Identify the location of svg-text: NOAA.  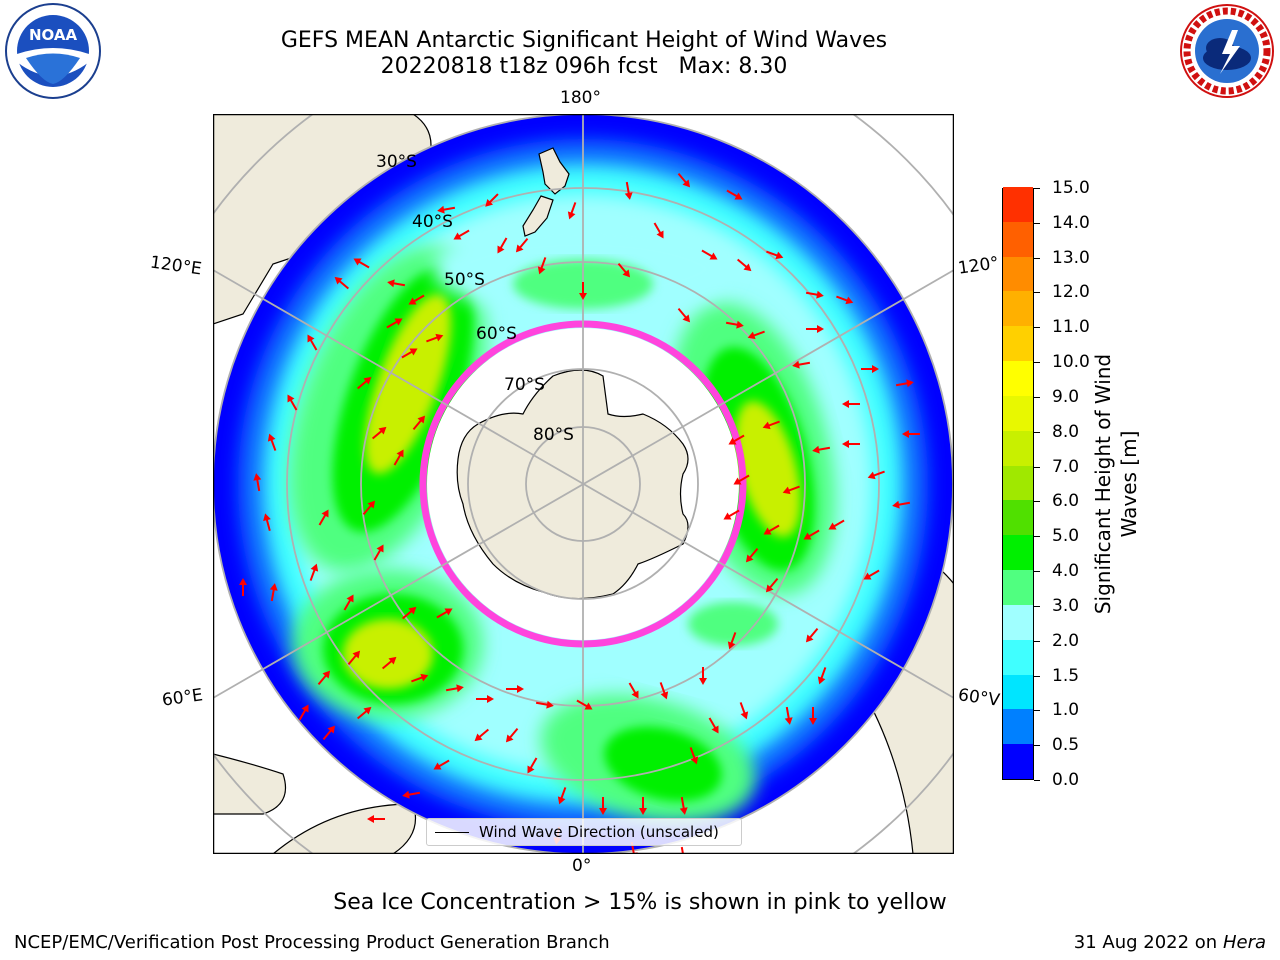
(53, 35).